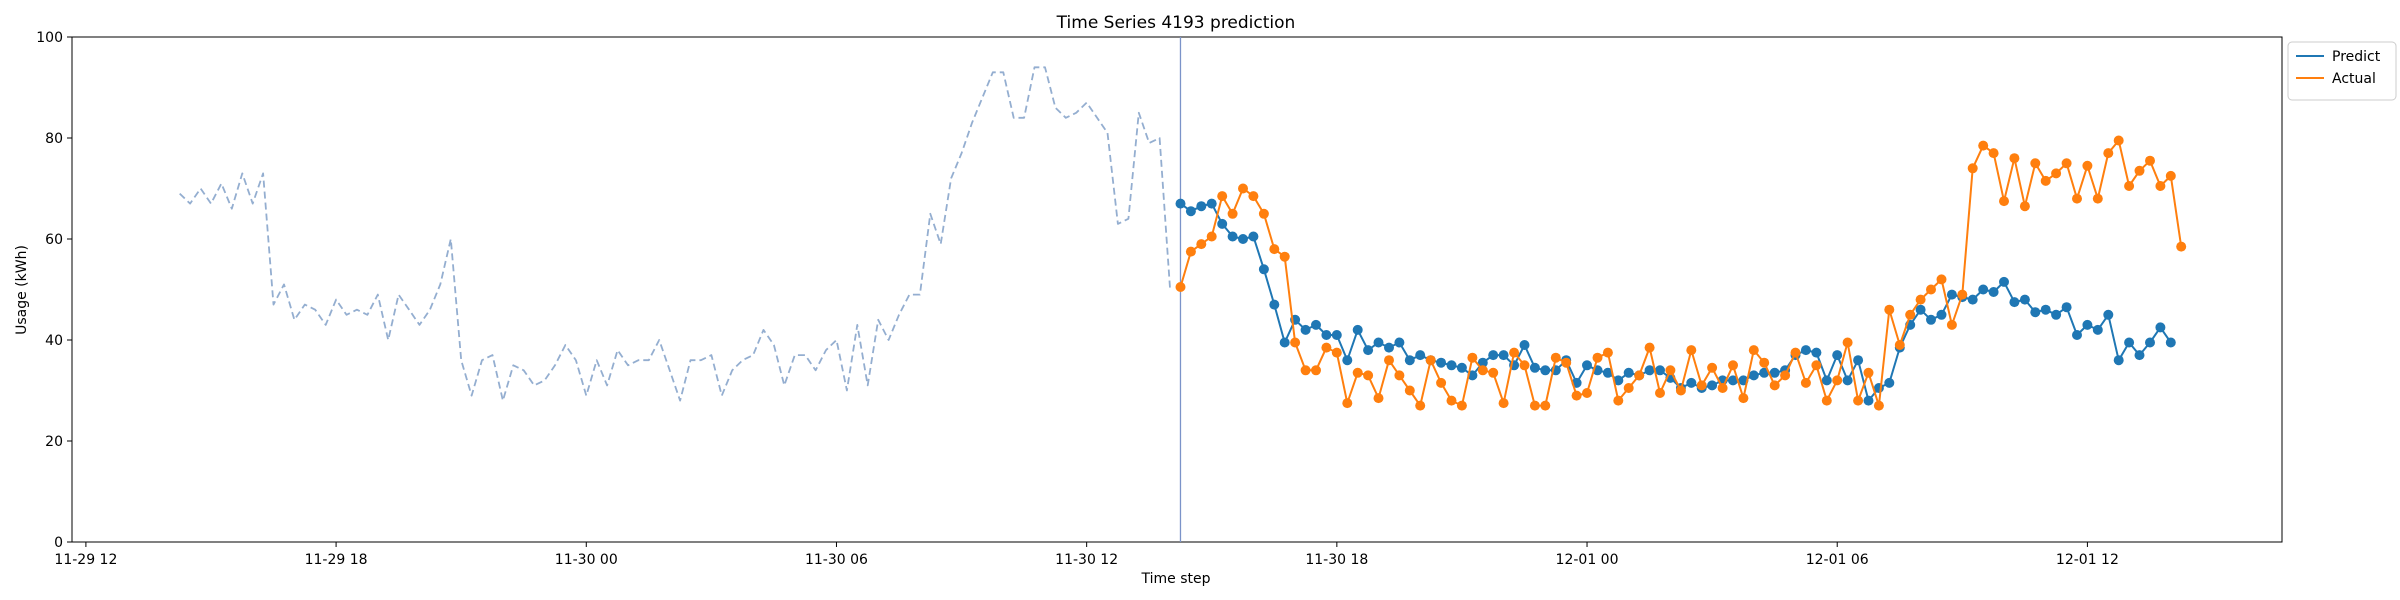 The width and height of the screenshot is (2400, 600). What do you see at coordinates (54, 240) in the screenshot?
I see `y-tick-label: 60` at bounding box center [54, 240].